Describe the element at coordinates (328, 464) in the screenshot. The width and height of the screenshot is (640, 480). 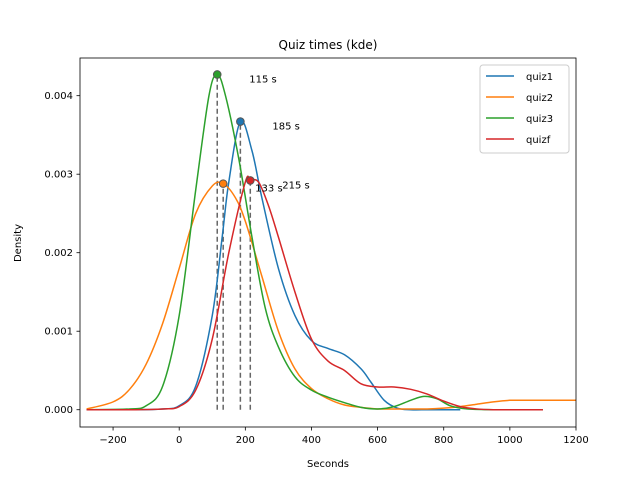
I see `x-axis-title: Seconds` at that location.